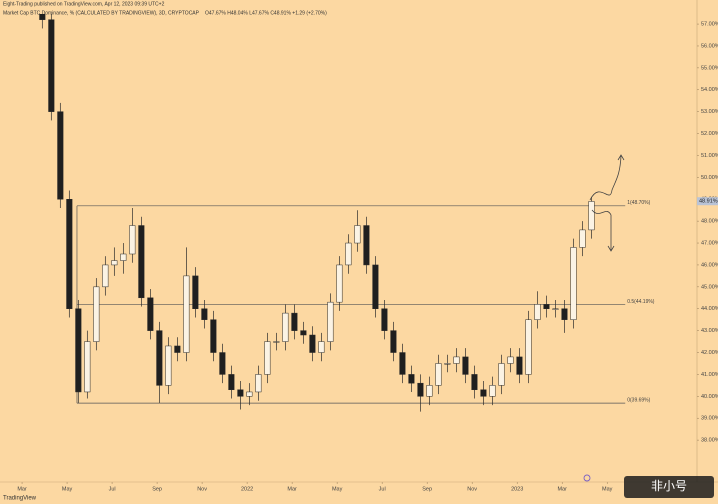  Describe the element at coordinates (709, 265) in the screenshot. I see `y-tick-label: 46.00%` at that location.